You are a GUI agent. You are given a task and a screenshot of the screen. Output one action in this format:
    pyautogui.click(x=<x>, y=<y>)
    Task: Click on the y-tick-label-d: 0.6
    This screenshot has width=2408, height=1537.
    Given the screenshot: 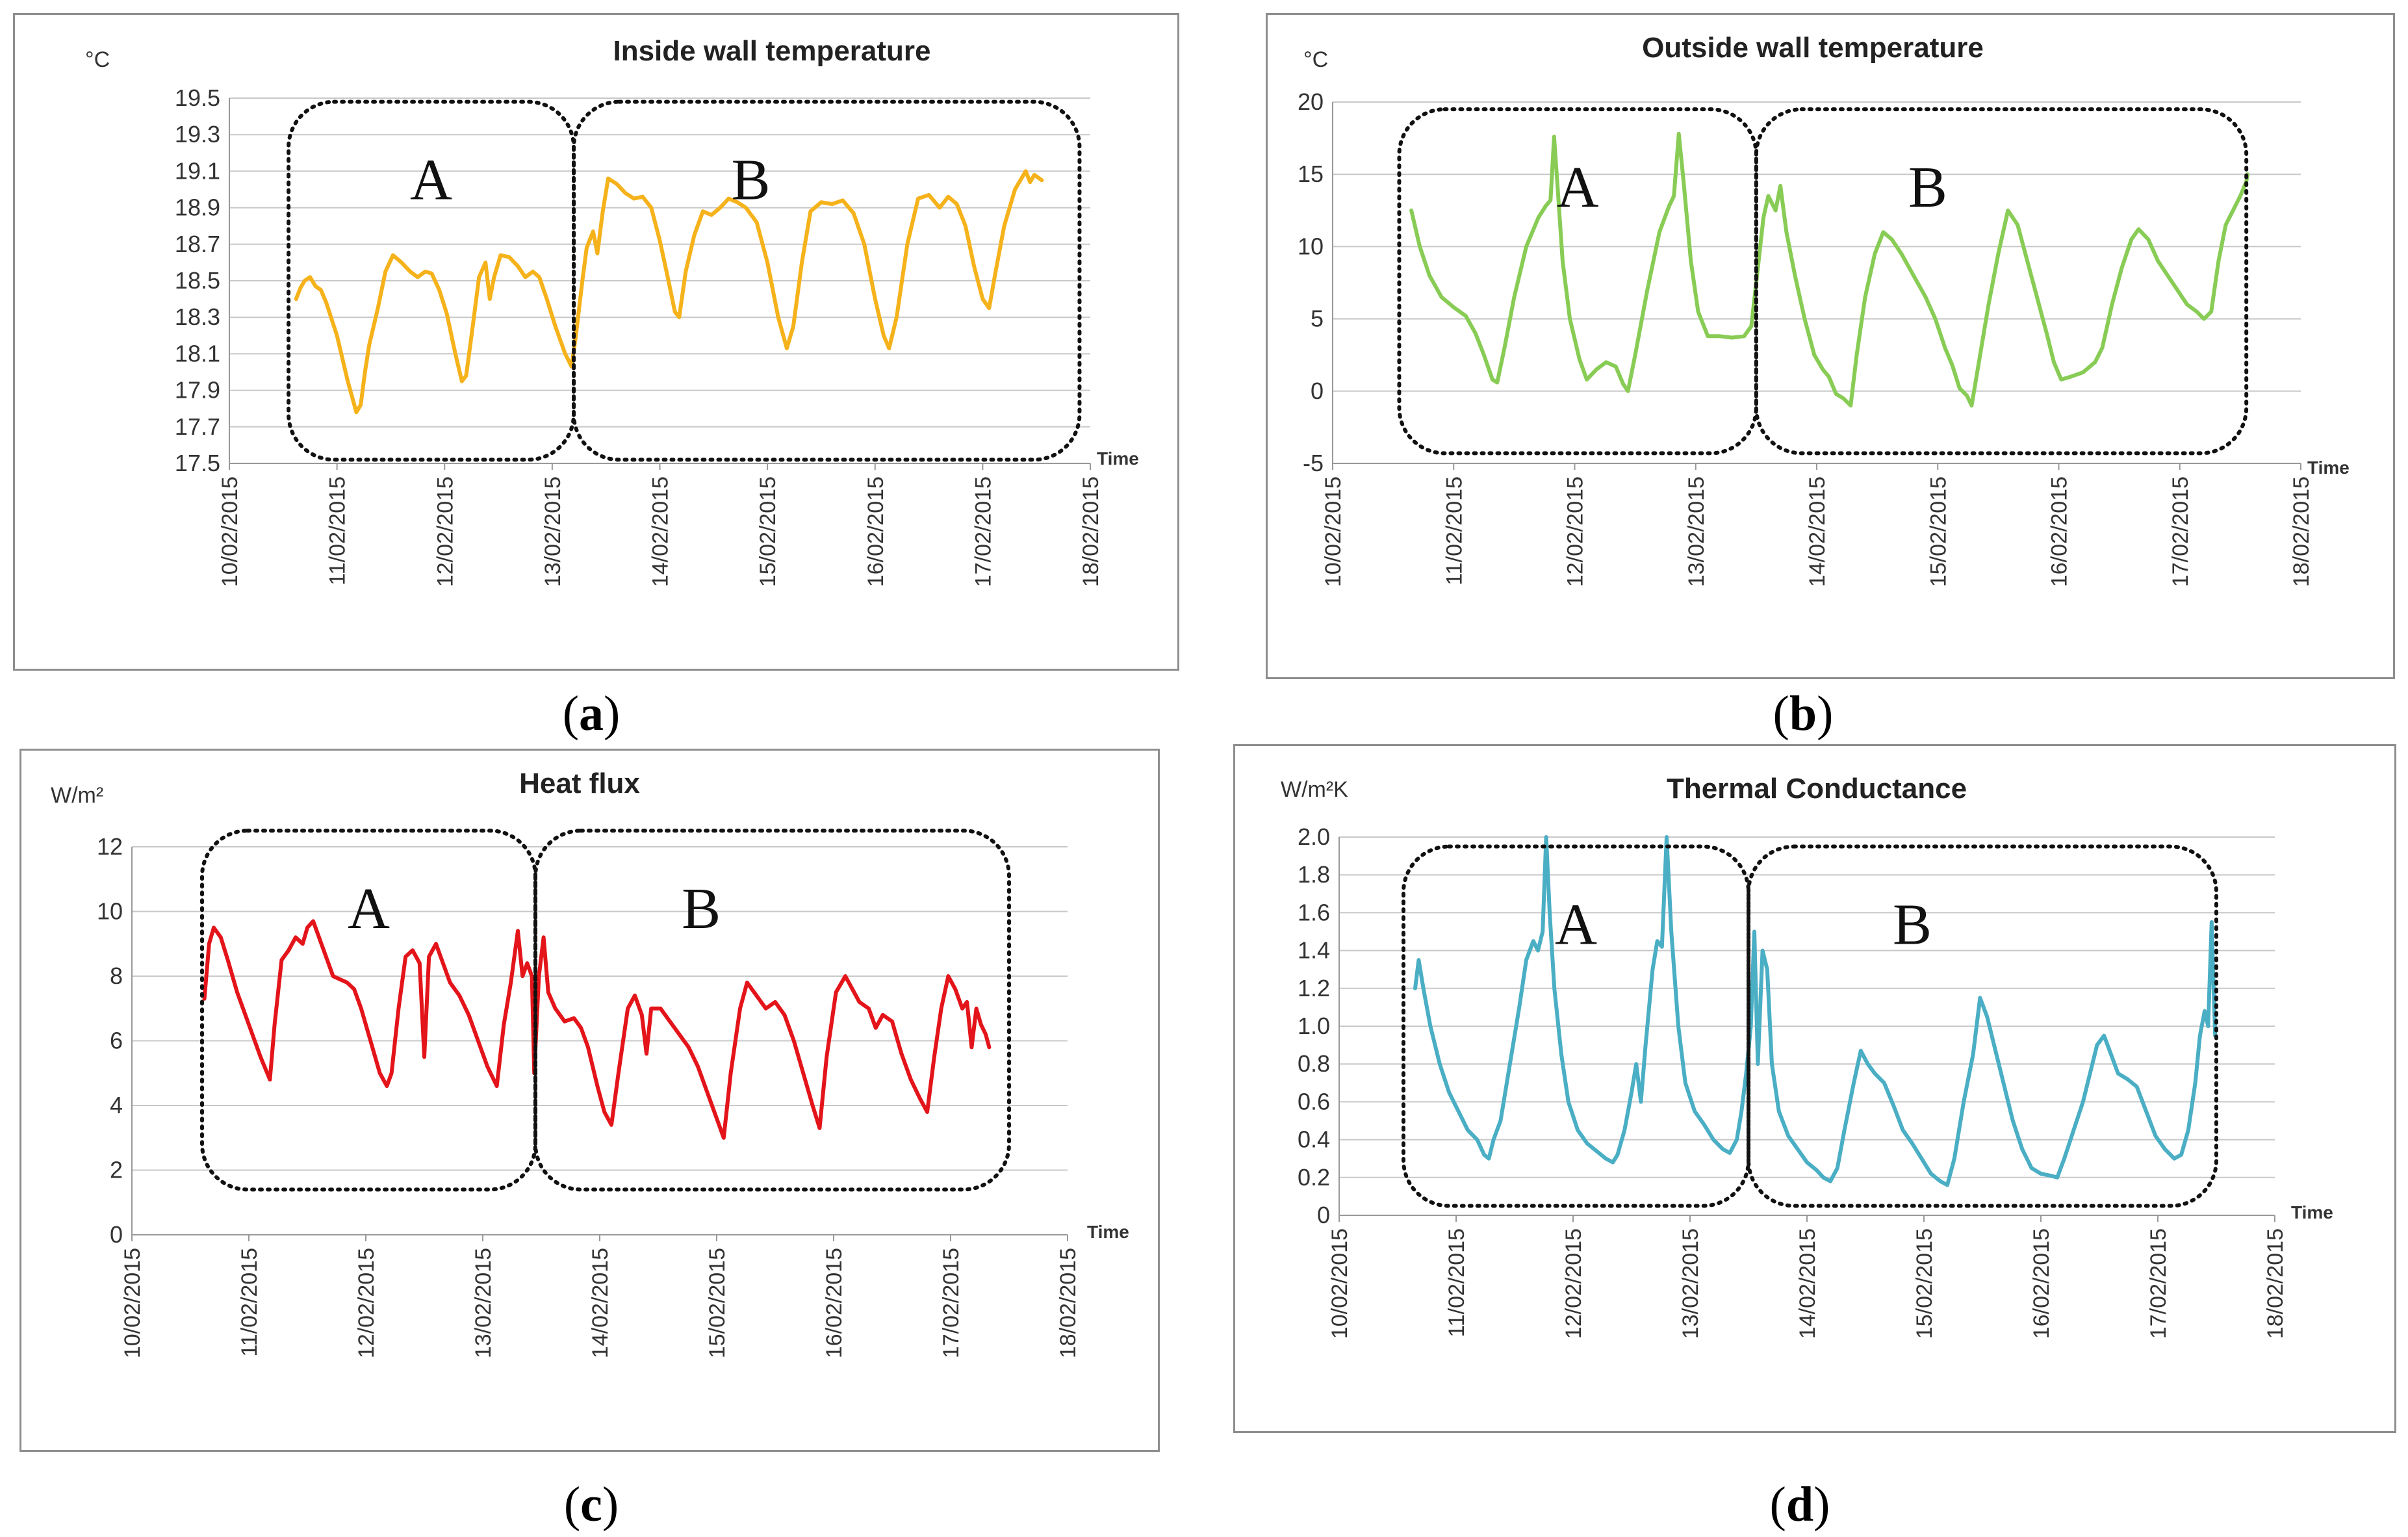 What is the action you would take?
    pyautogui.click(x=1314, y=1101)
    